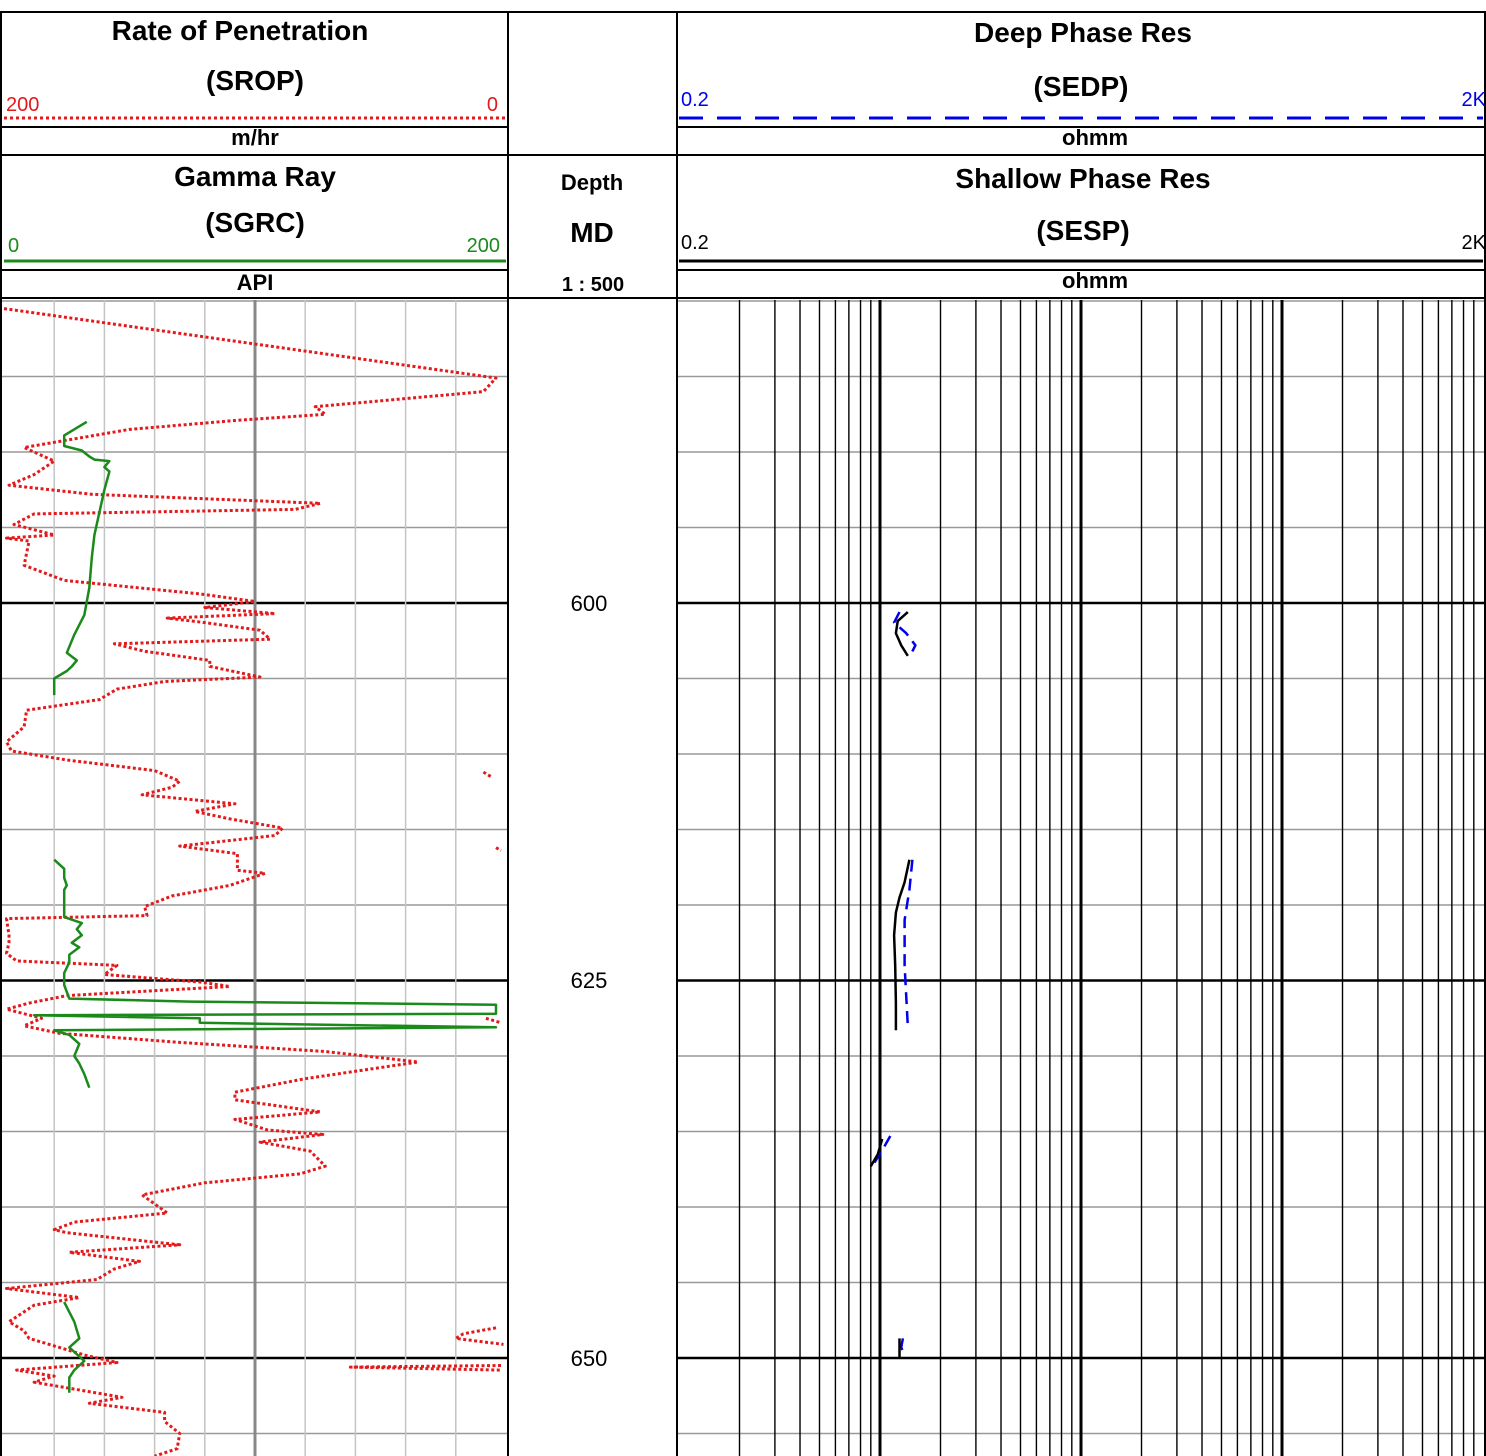 The height and width of the screenshot is (1456, 1486). Describe the element at coordinates (695, 243) in the screenshot. I see `sesp-scale-left: 0.2` at that location.